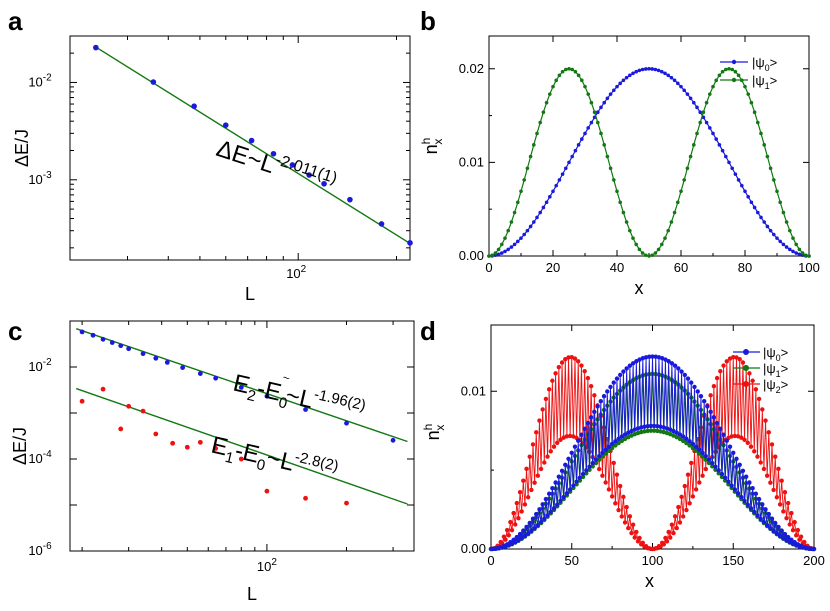 This screenshot has height=611, width=830. I want to click on fit-line-a, so click(253, 145).